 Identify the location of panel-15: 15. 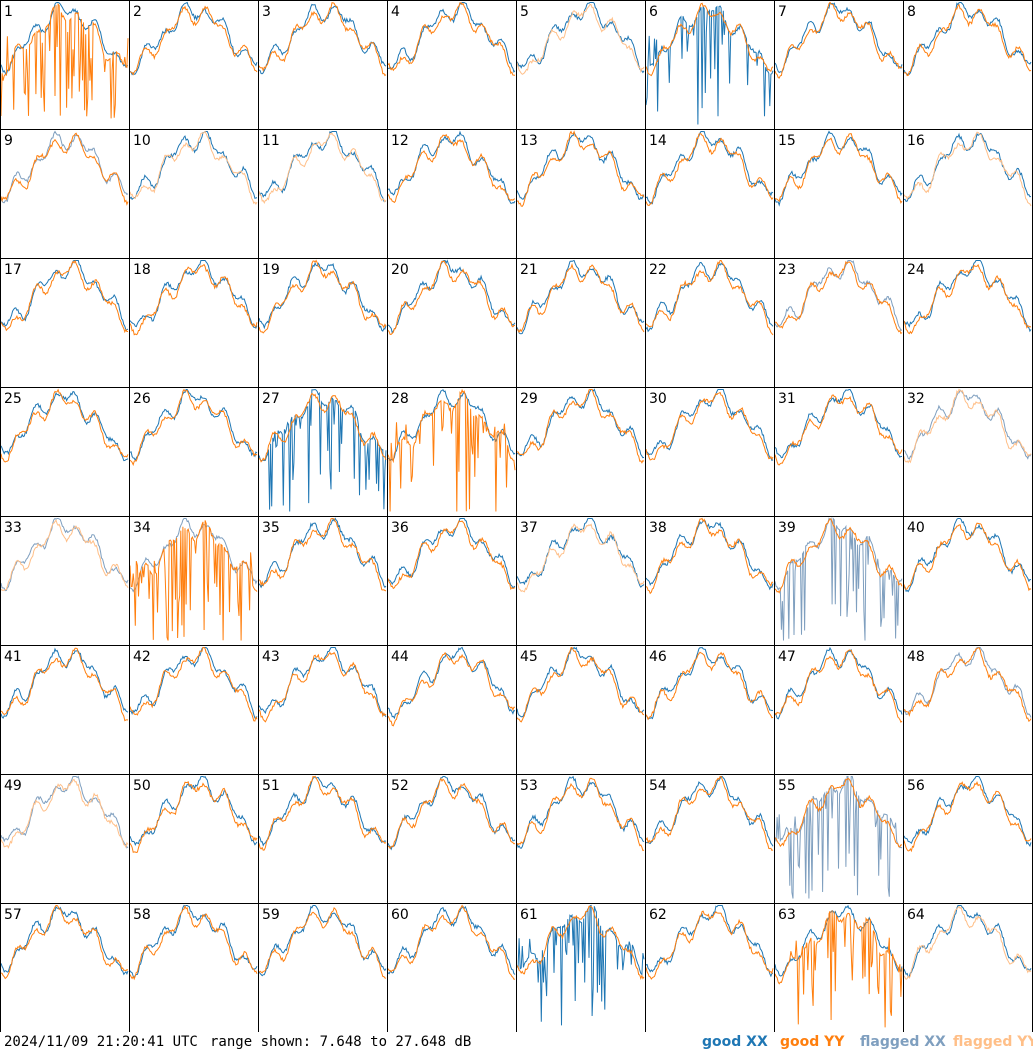
(839, 194).